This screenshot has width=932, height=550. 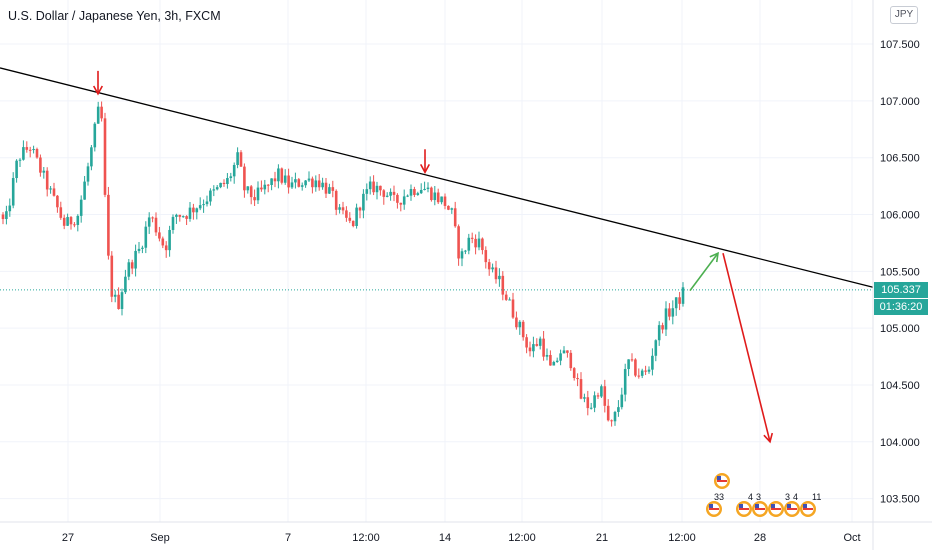 I want to click on time-tick-label: Sep, so click(x=160, y=538).